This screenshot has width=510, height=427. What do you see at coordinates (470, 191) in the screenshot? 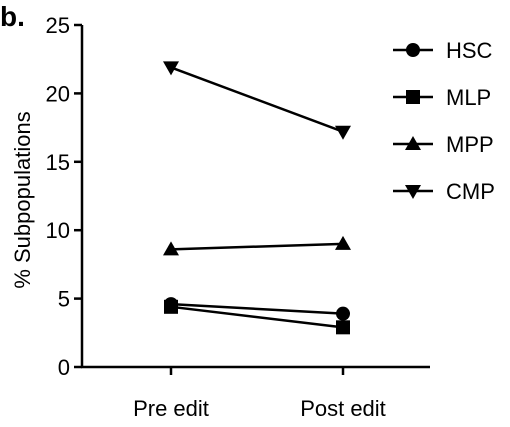
I see `legend-label: CMP` at bounding box center [470, 191].